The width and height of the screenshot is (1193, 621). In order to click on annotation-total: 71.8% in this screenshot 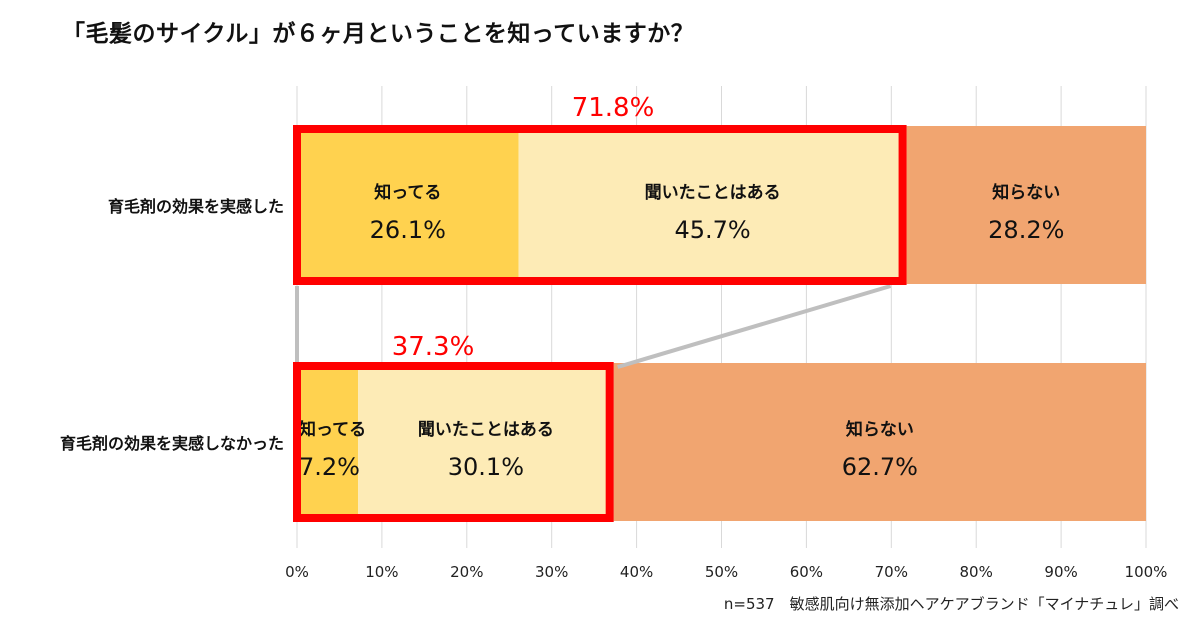, I will do `click(613, 108)`.